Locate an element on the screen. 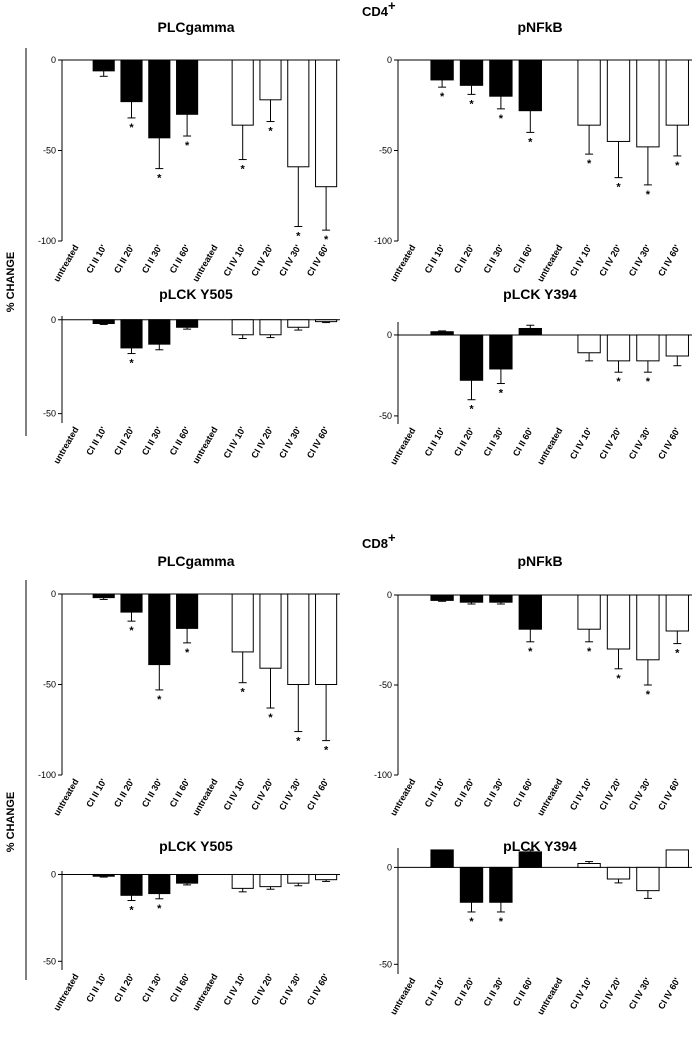 Image resolution: width=700 pixels, height=1040 pixels. section-cd8-ylabel: % CHANGE is located at coordinates (16, 780).